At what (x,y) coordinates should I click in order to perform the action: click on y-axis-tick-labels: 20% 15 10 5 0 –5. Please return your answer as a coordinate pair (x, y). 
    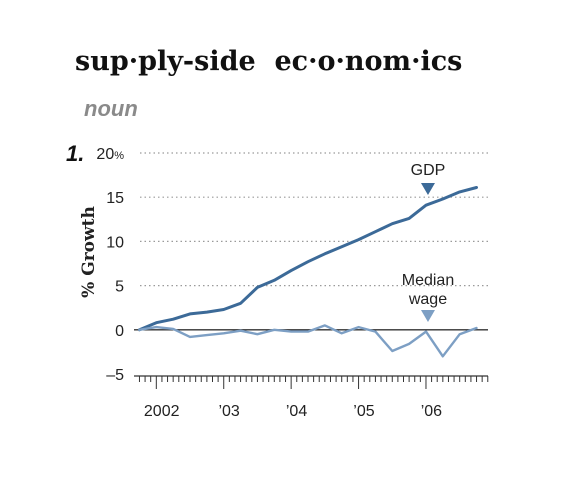
    Looking at the image, I should click on (110, 265).